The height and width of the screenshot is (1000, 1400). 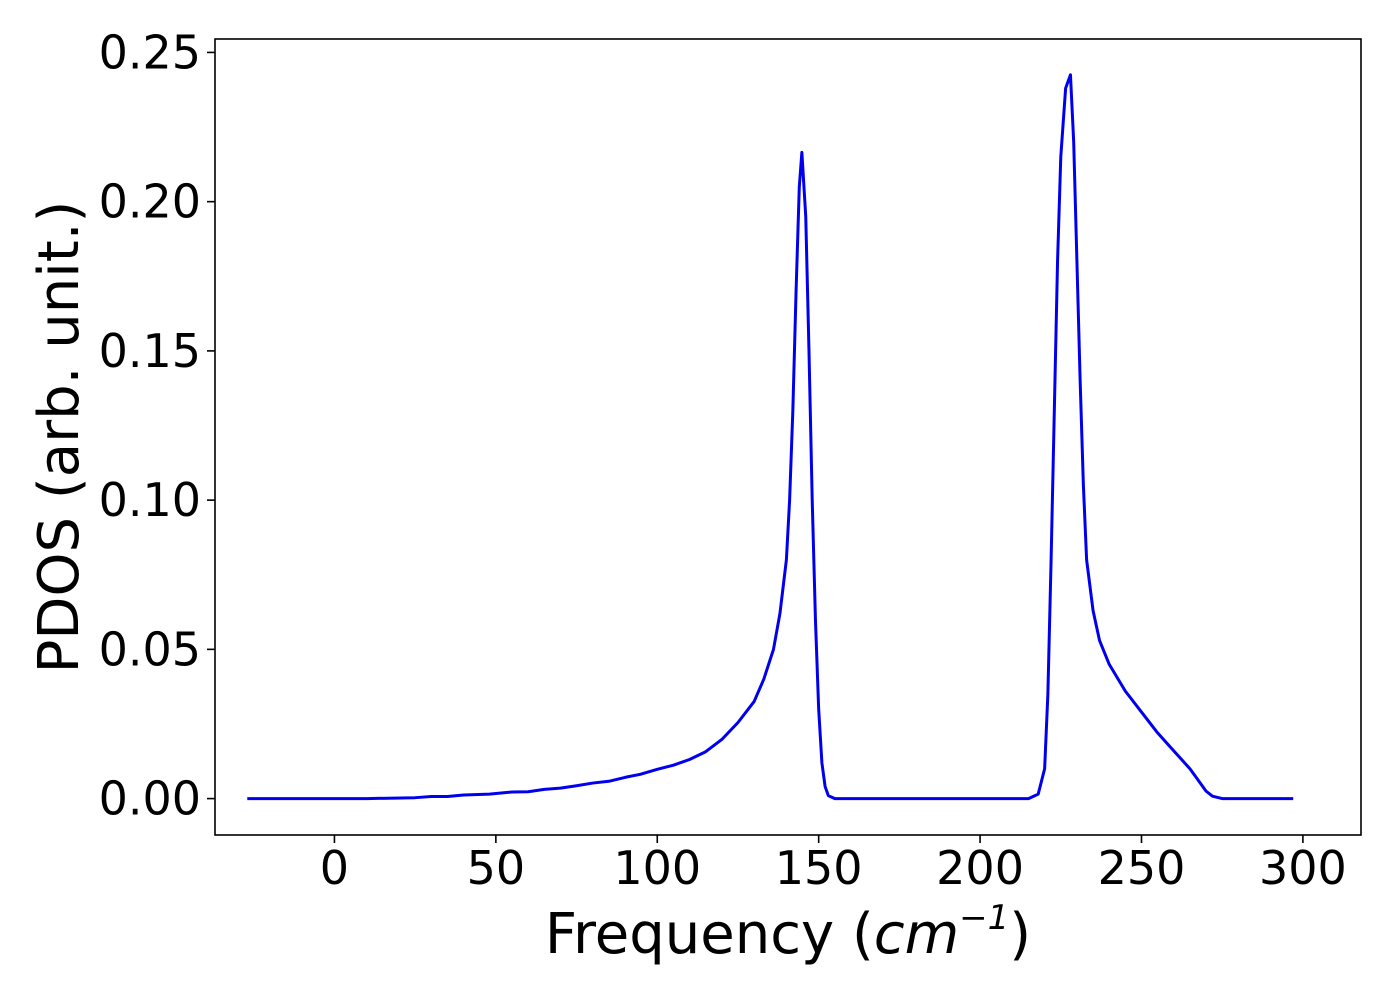 I want to click on y-axis-ticks: 0.00 0.05 0.10 0.15 0.20 0.25, so click(x=157, y=425).